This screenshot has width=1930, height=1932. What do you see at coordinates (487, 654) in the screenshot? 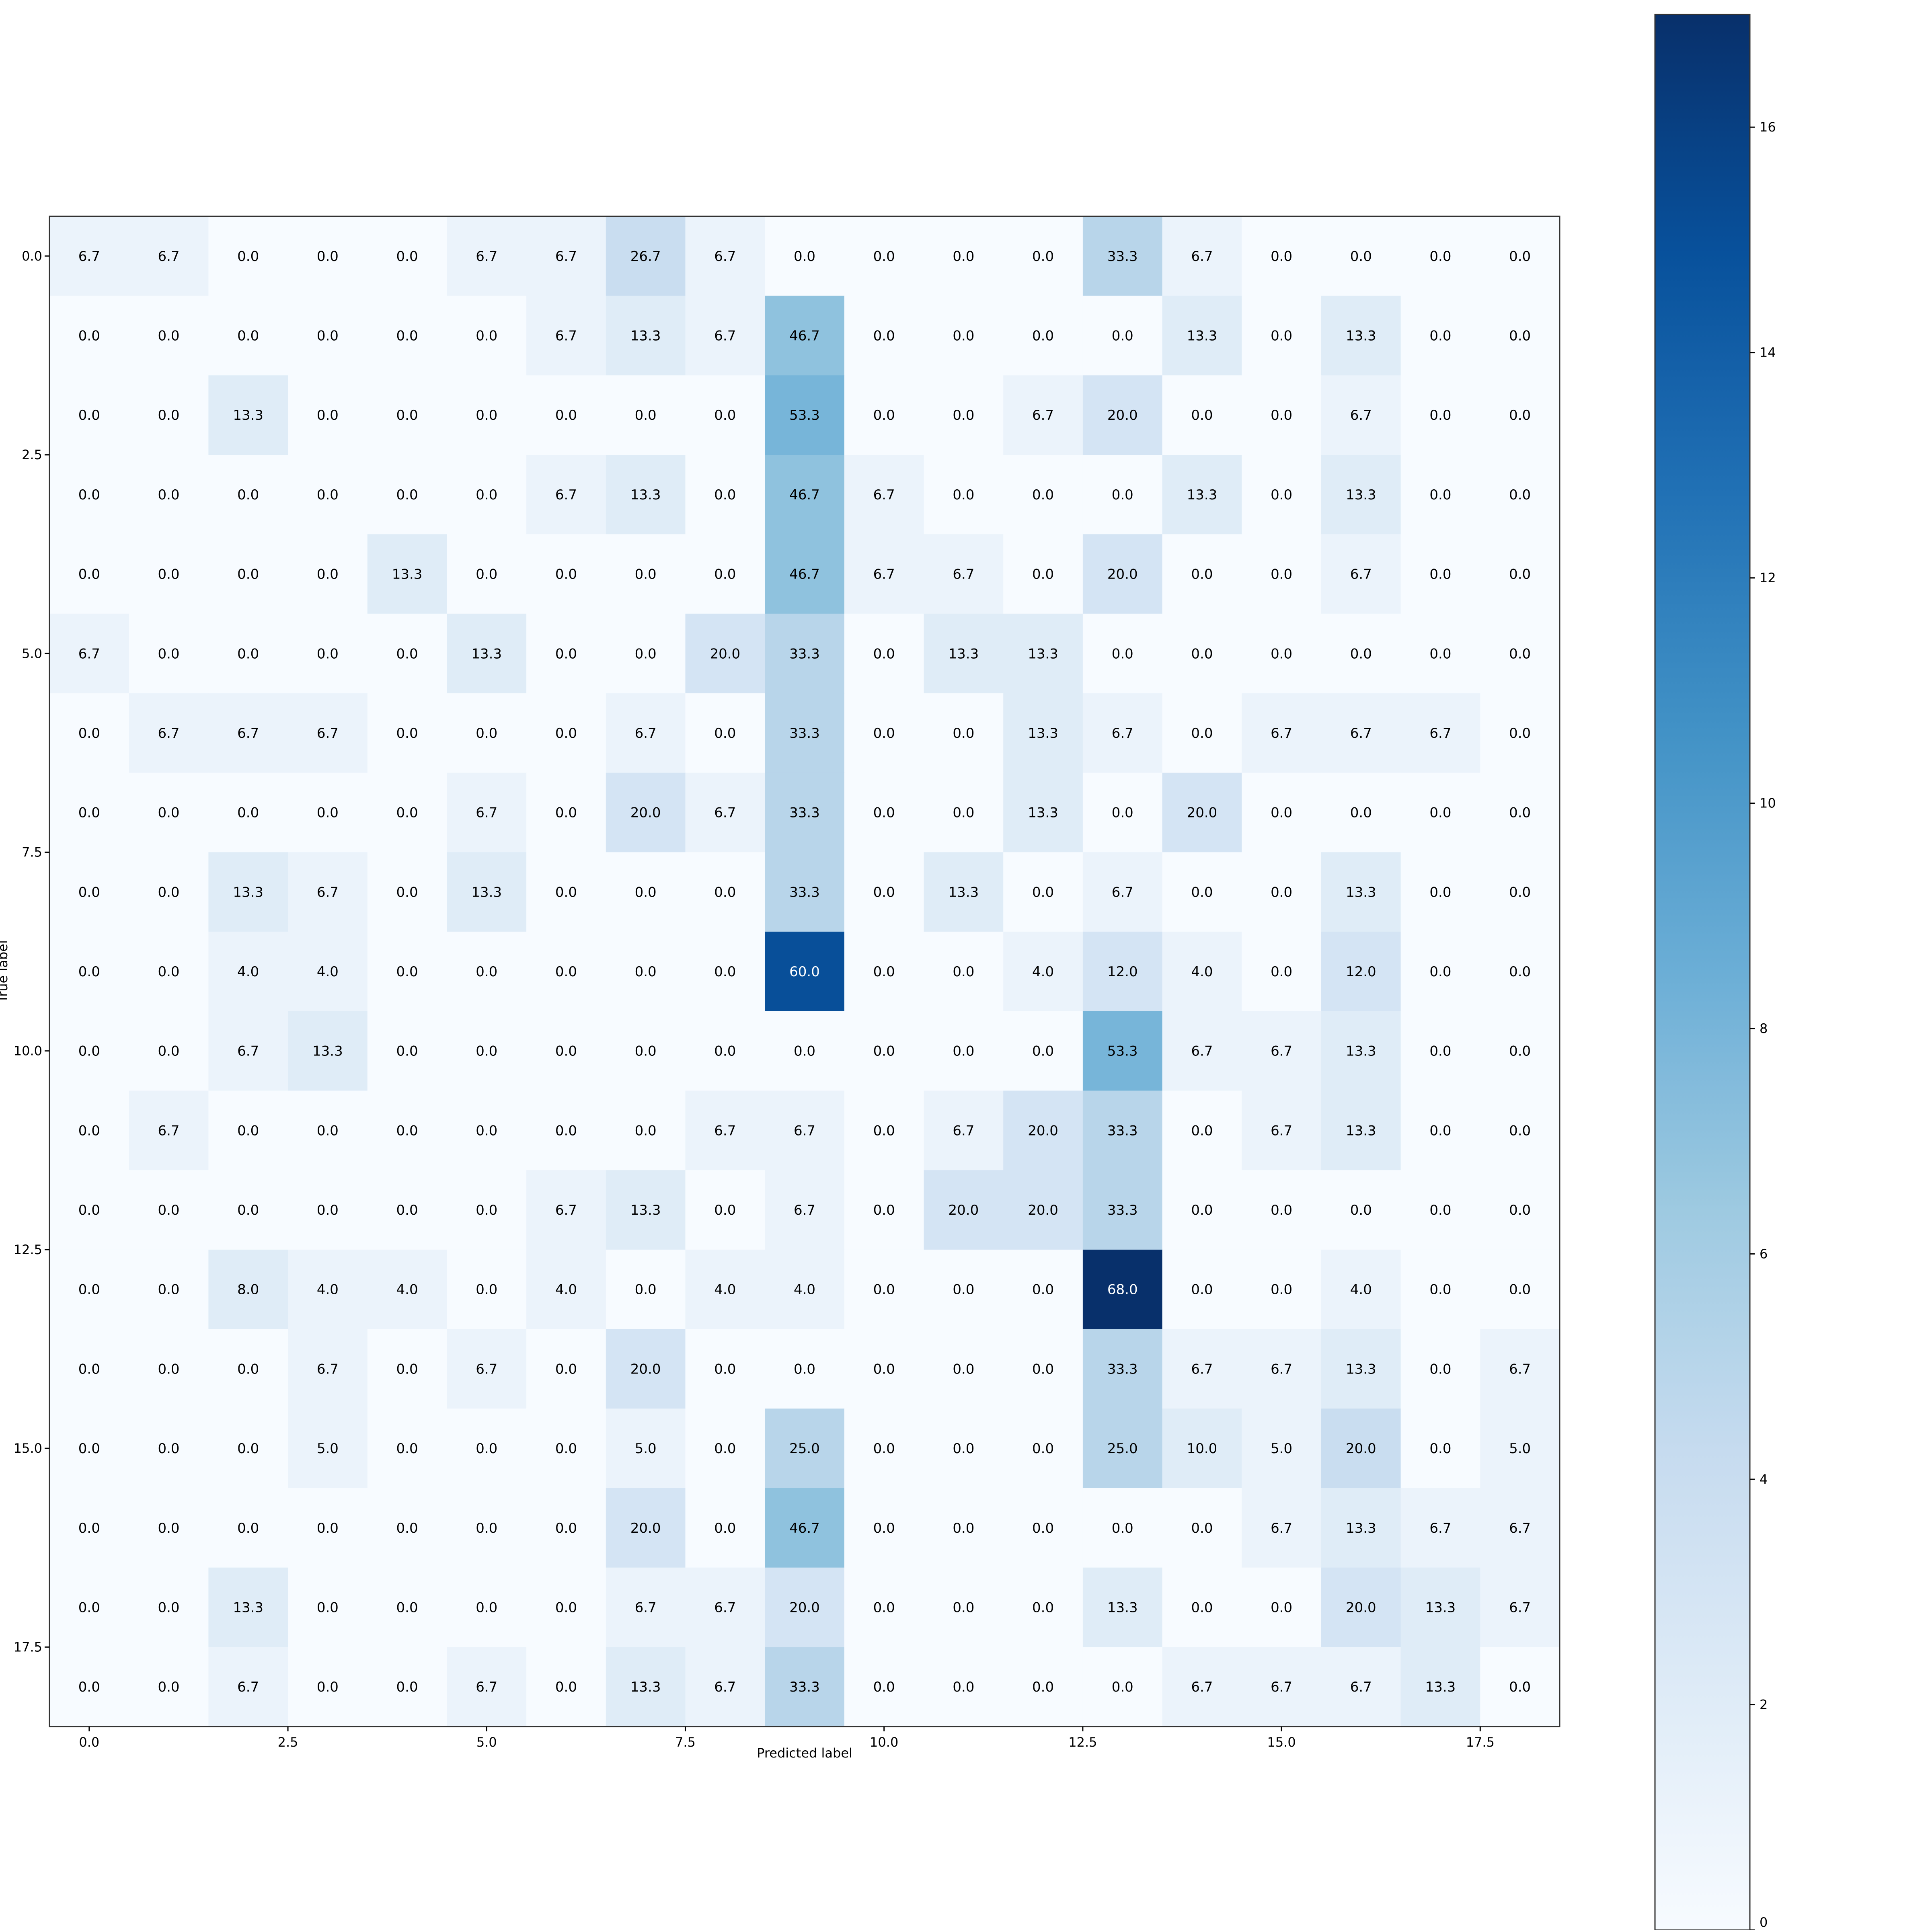
I see `cell-annotation: 13.3` at bounding box center [487, 654].